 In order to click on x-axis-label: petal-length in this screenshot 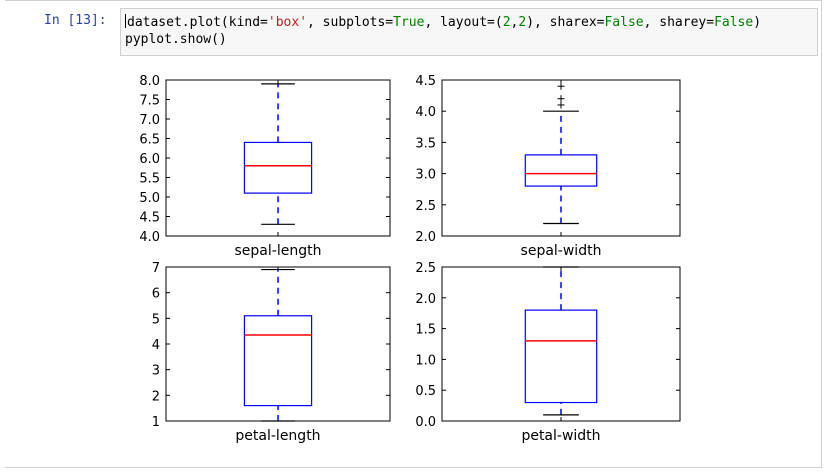, I will do `click(277, 436)`.